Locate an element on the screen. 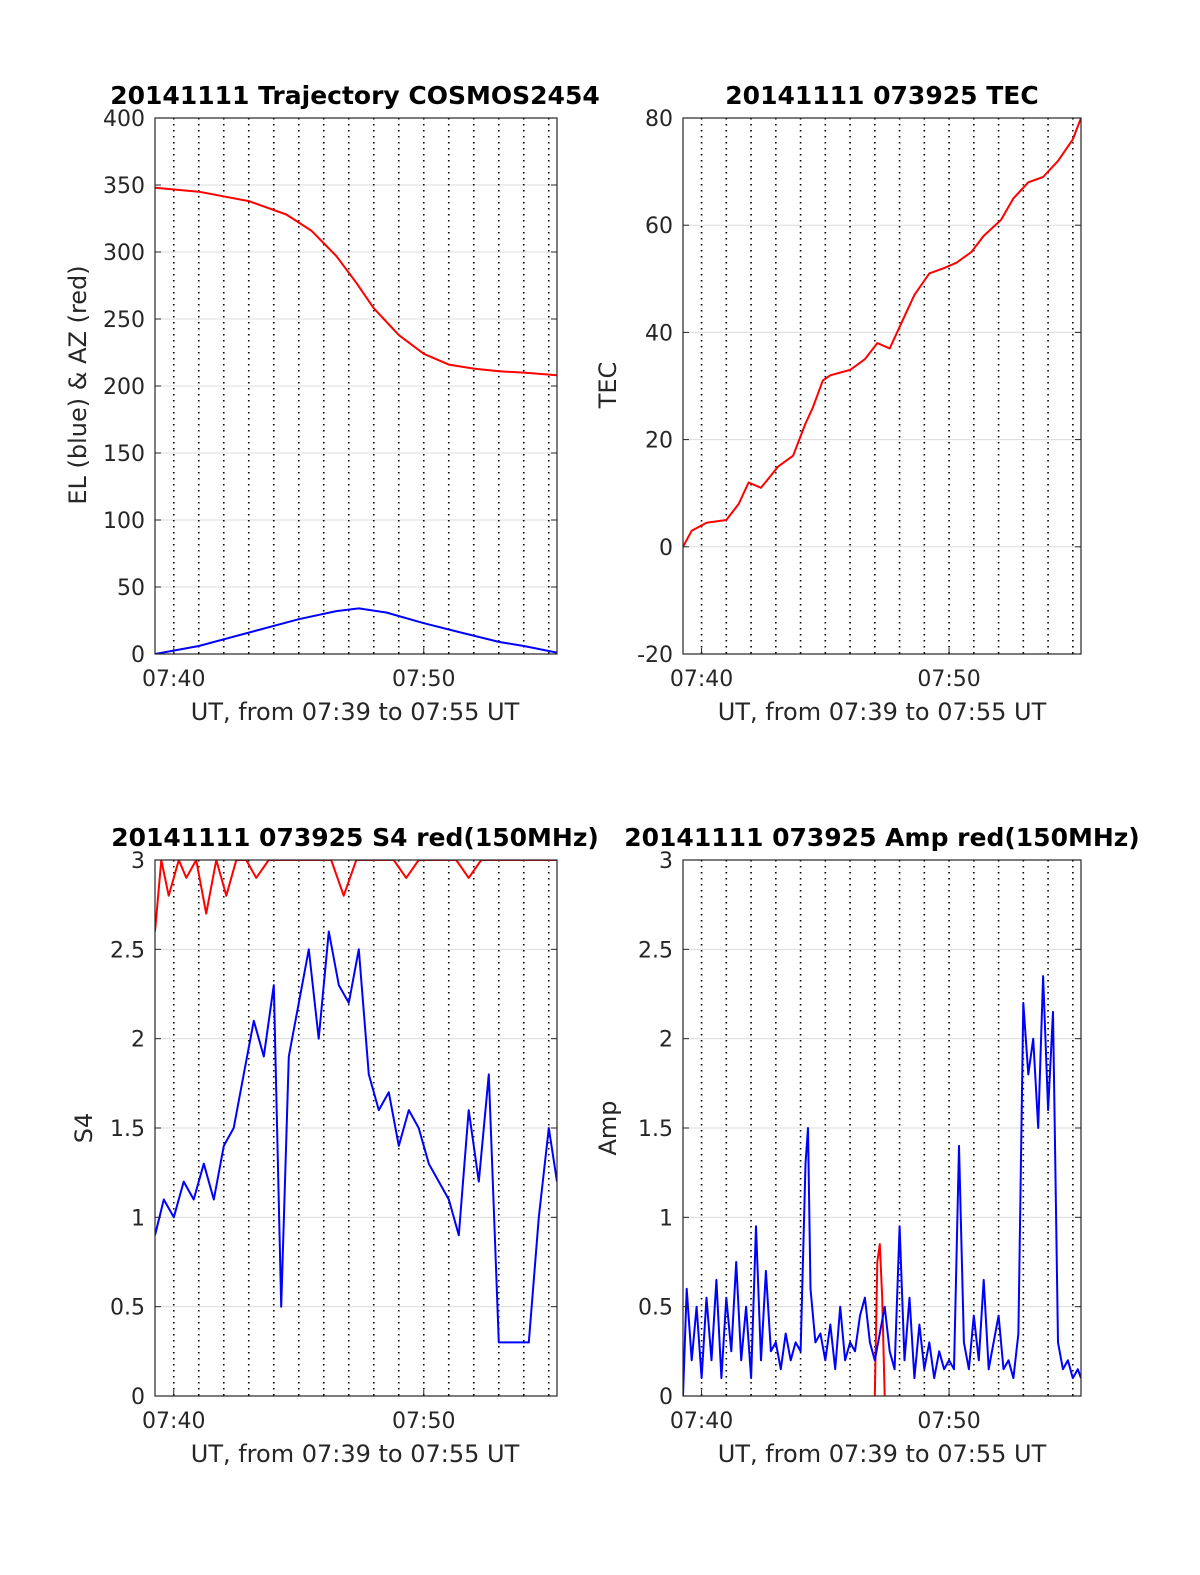 The width and height of the screenshot is (1200, 1575). amp-ytick-label: 3 is located at coordinates (666, 861).